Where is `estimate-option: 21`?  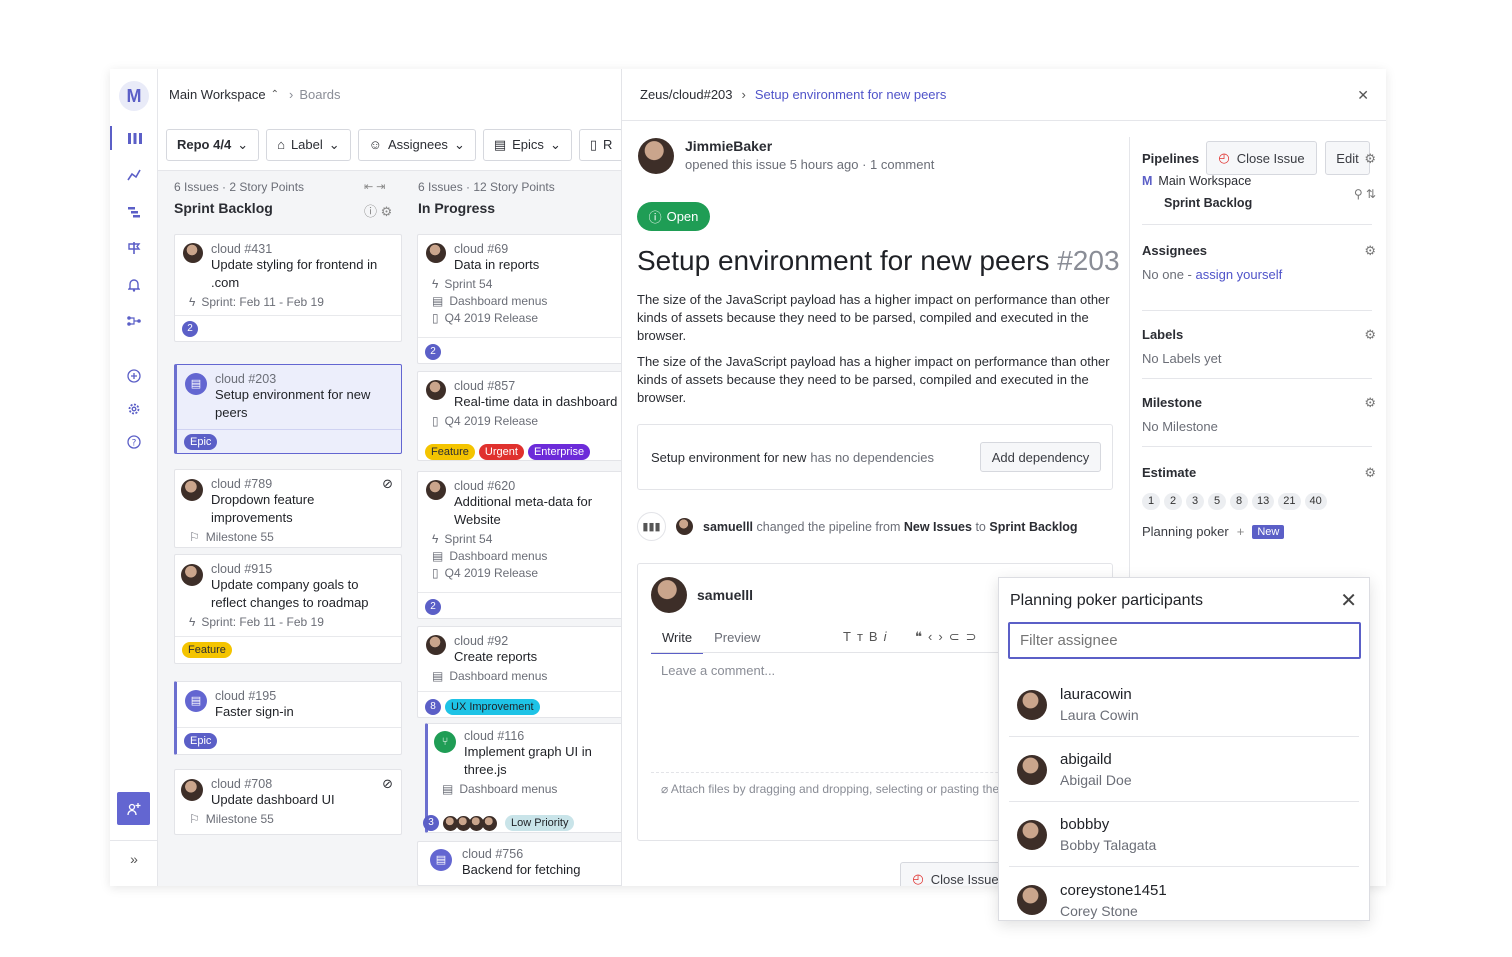
estimate-option: 21 is located at coordinates (1289, 501).